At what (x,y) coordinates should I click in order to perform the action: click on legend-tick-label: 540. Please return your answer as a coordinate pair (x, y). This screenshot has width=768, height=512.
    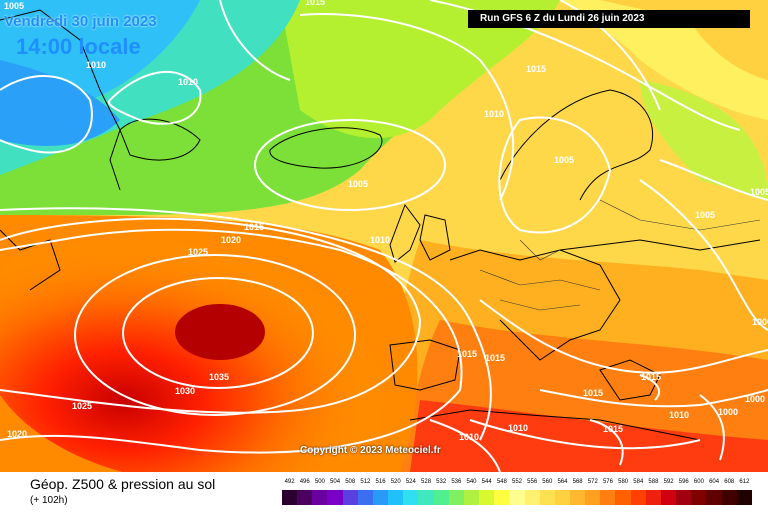
    Looking at the image, I should click on (471, 482).